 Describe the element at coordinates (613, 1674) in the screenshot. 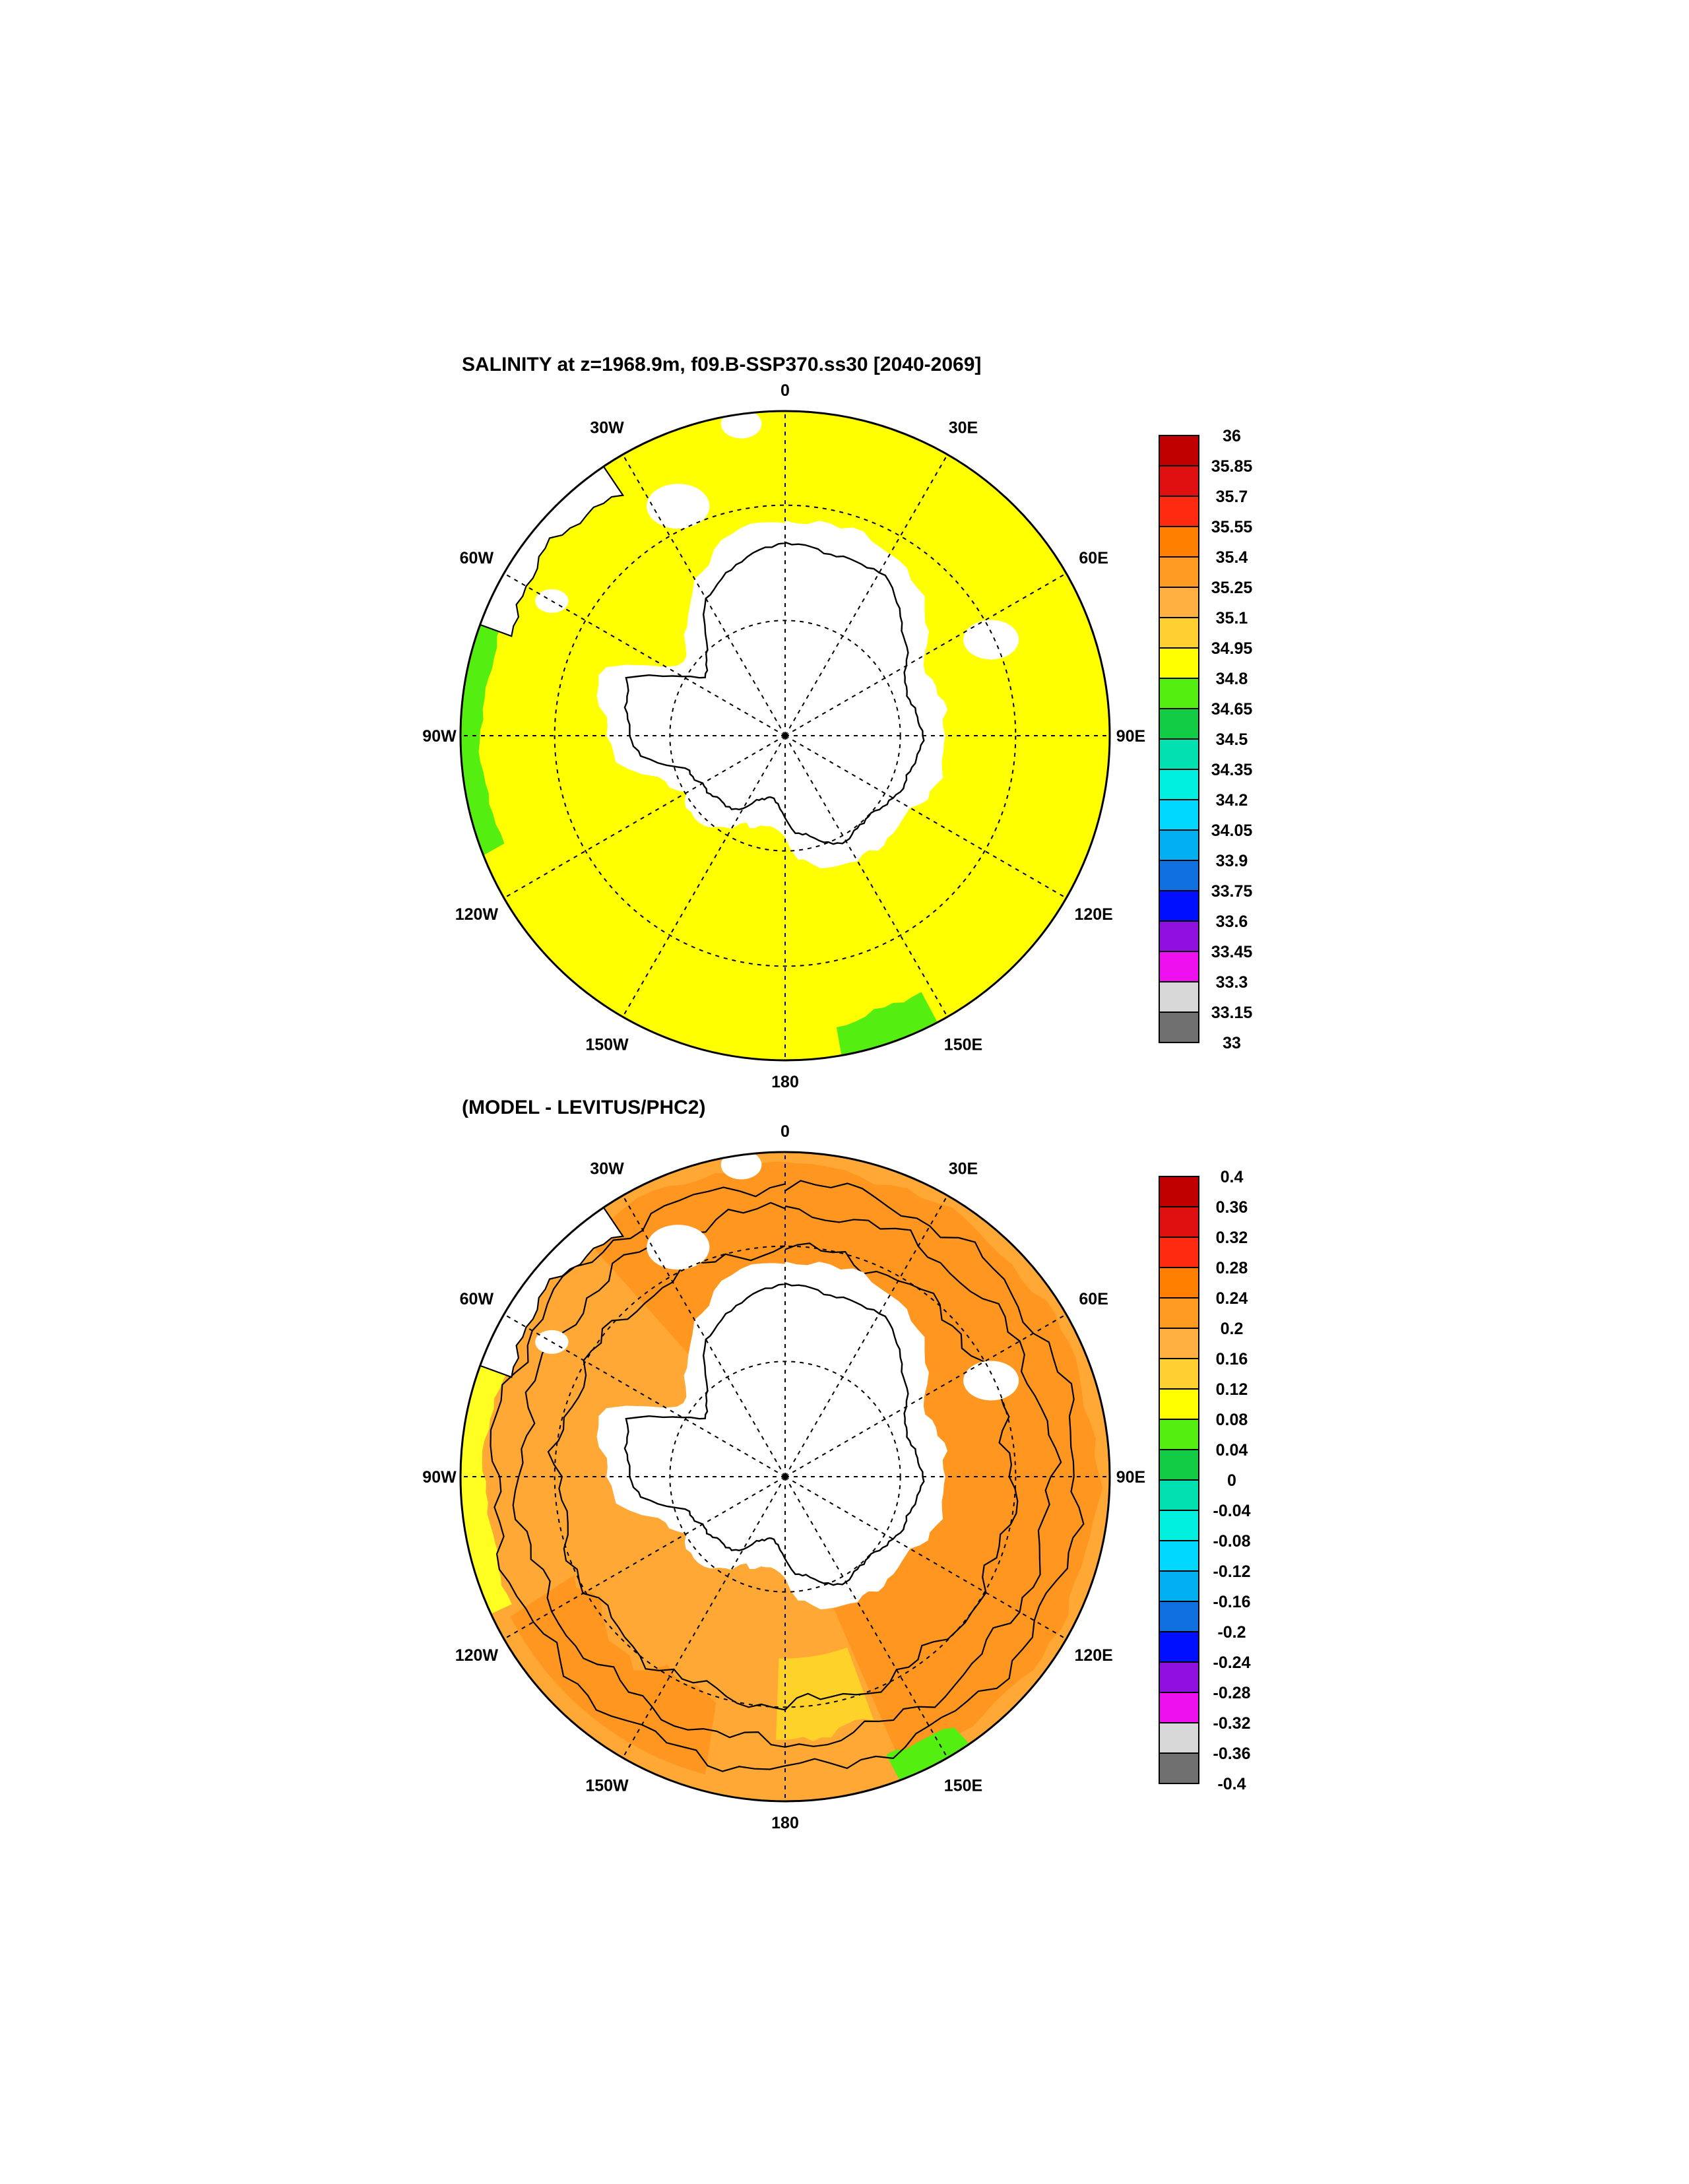

I see `orange-zone-south-pacific` at that location.